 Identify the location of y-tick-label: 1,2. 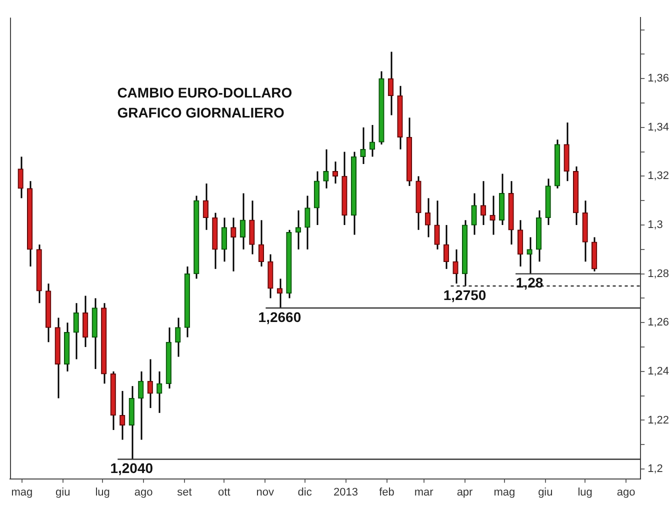
(655, 469).